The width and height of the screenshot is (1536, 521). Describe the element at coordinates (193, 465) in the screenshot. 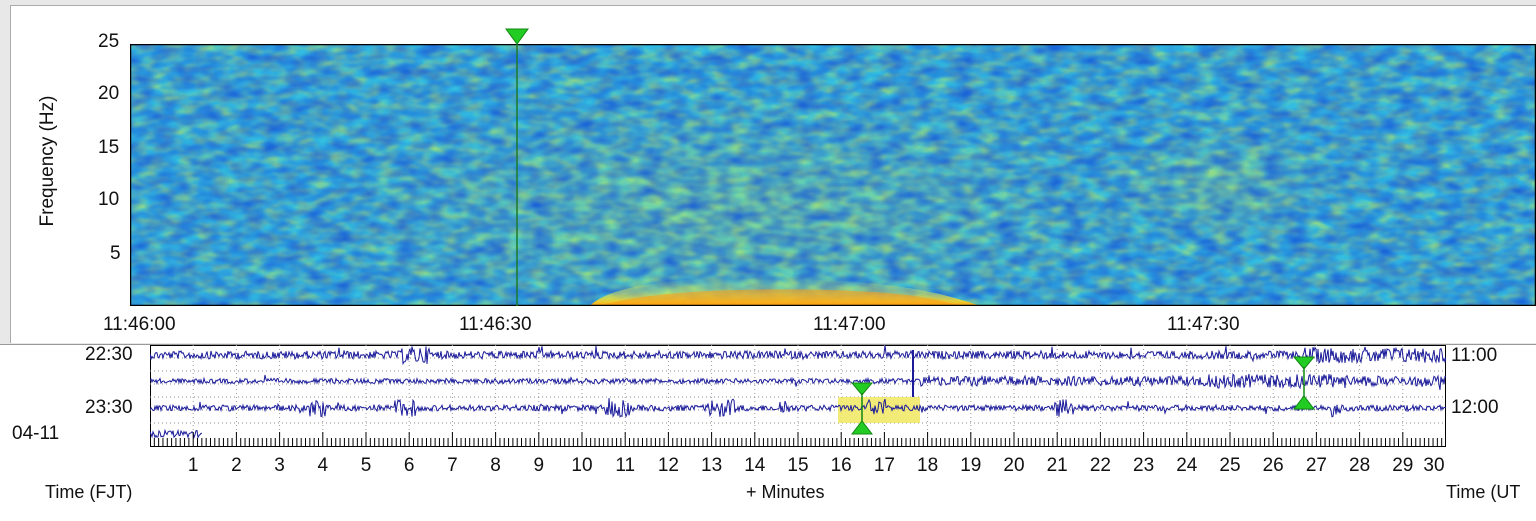

I see `minute-tick-1: 1` at that location.